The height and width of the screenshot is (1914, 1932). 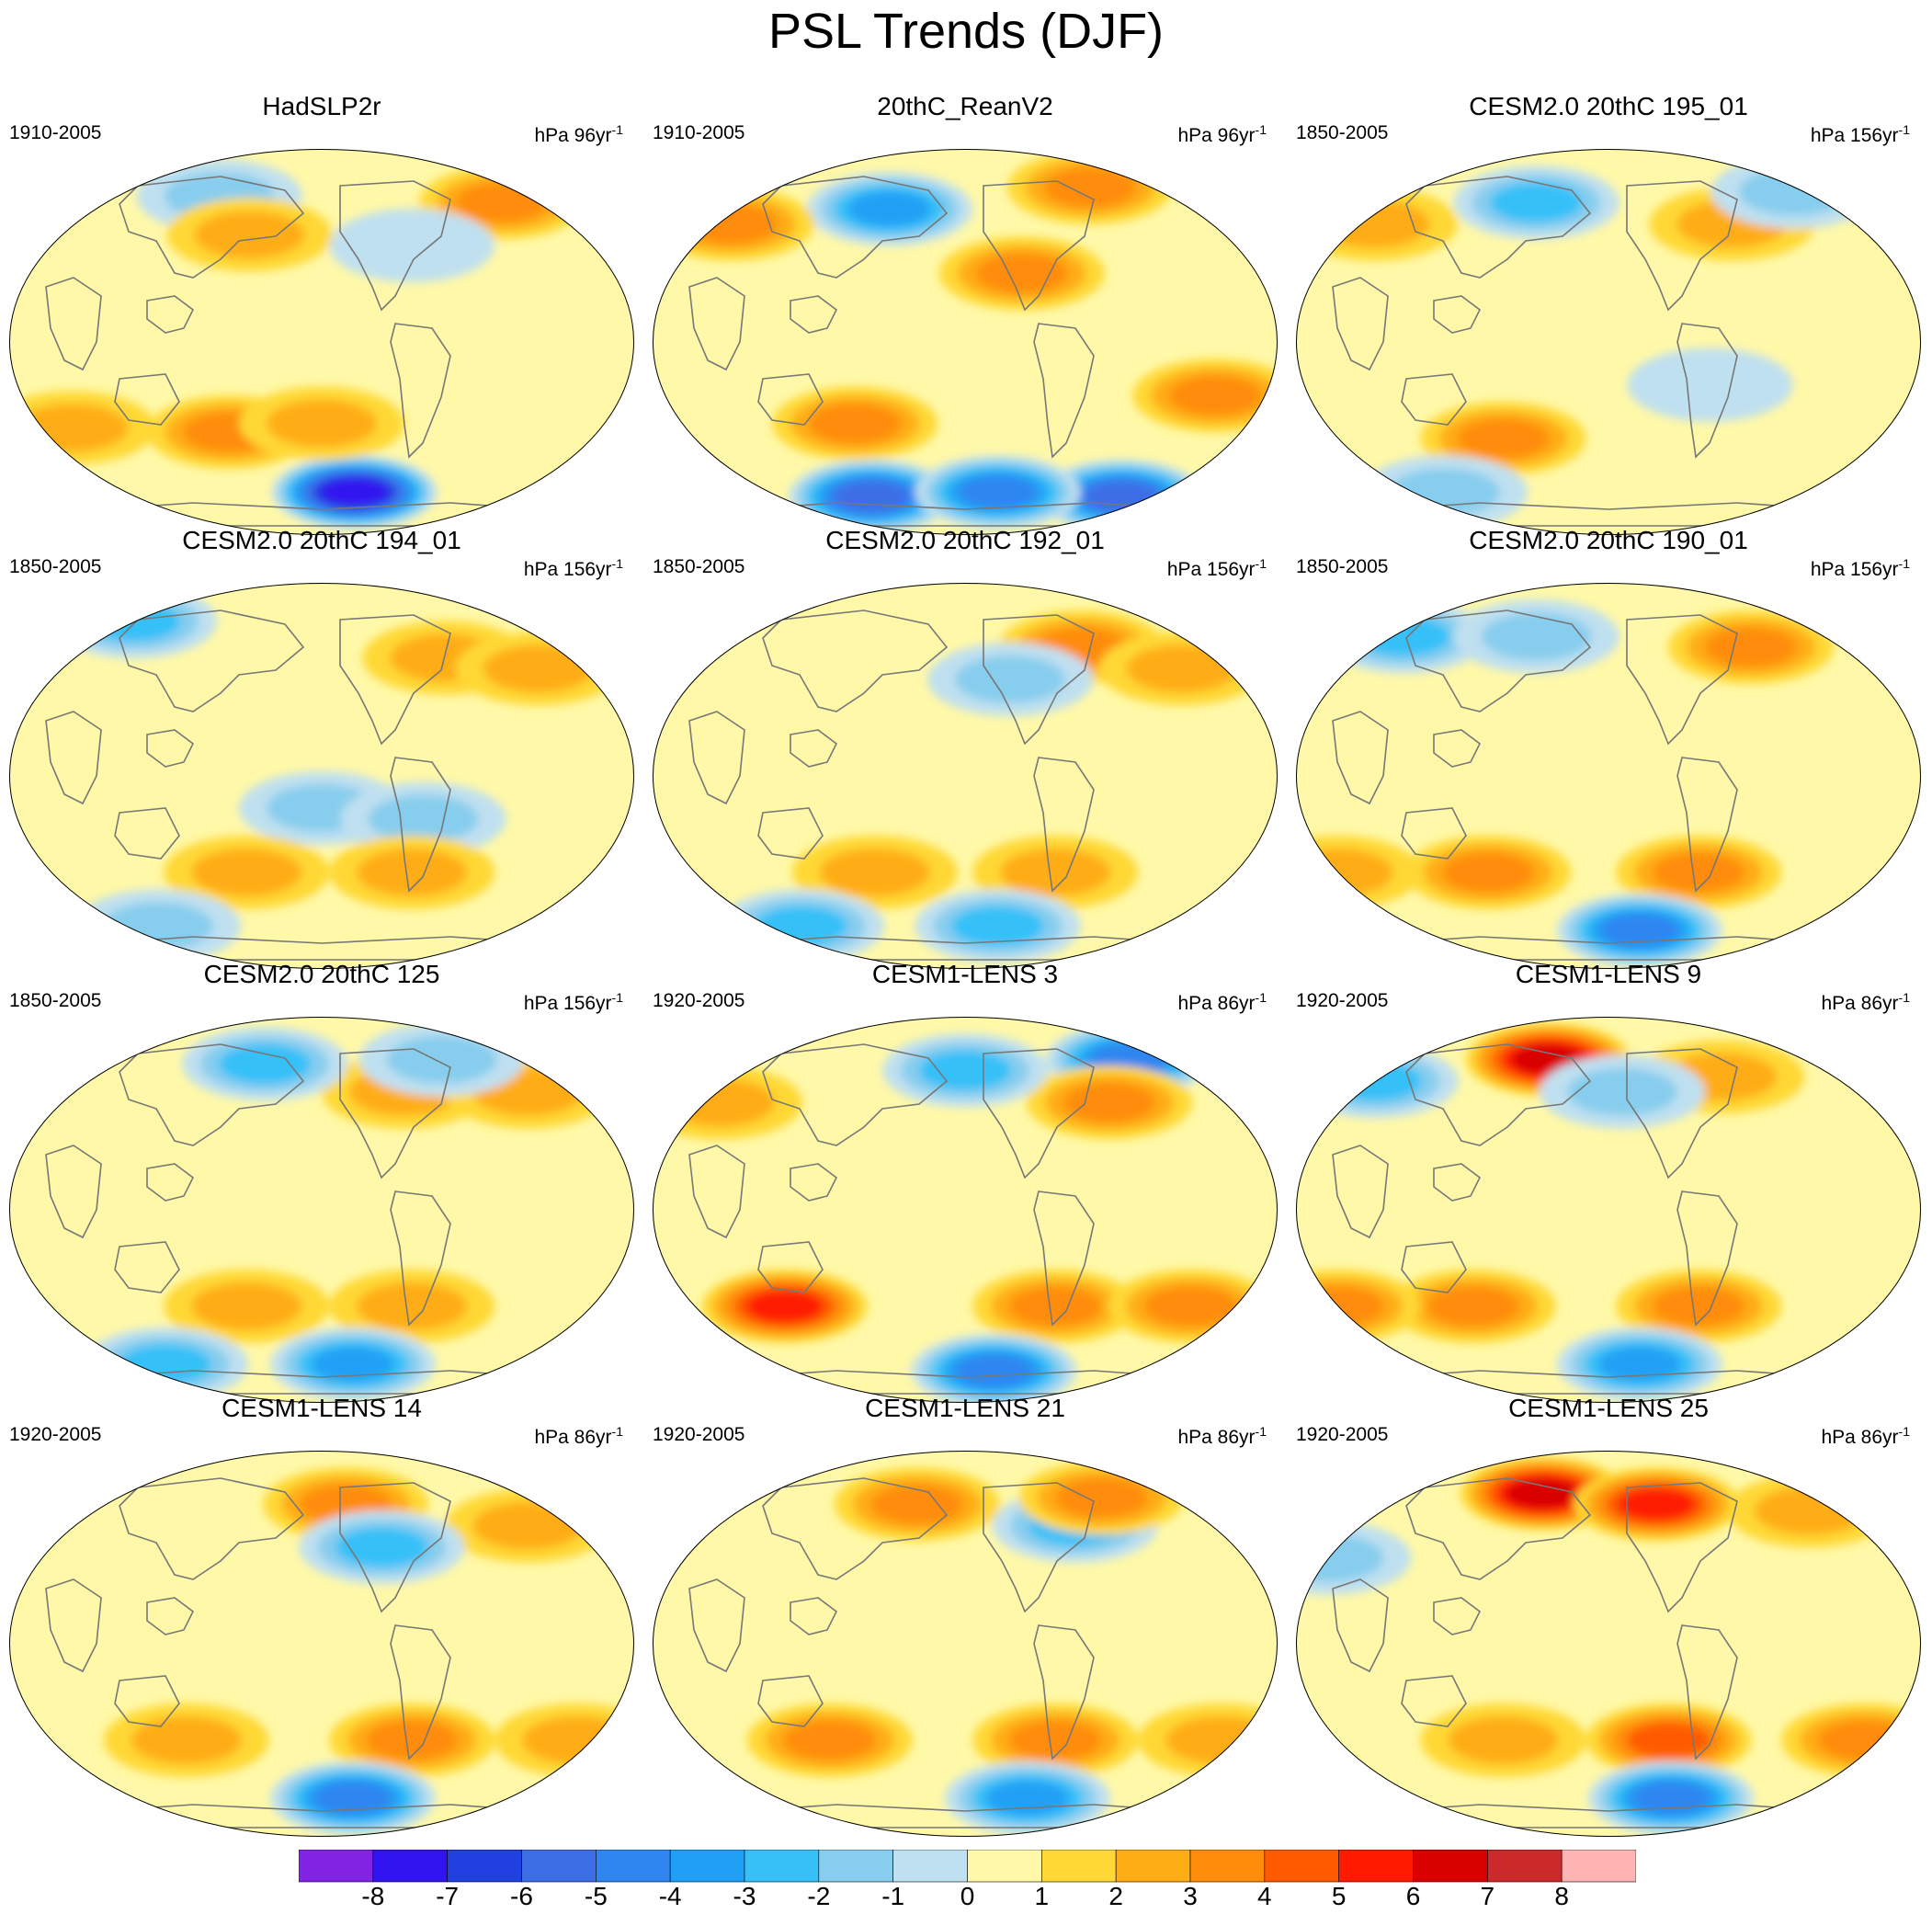 I want to click on panel-title: 20thC_ReanV2, so click(x=965, y=106).